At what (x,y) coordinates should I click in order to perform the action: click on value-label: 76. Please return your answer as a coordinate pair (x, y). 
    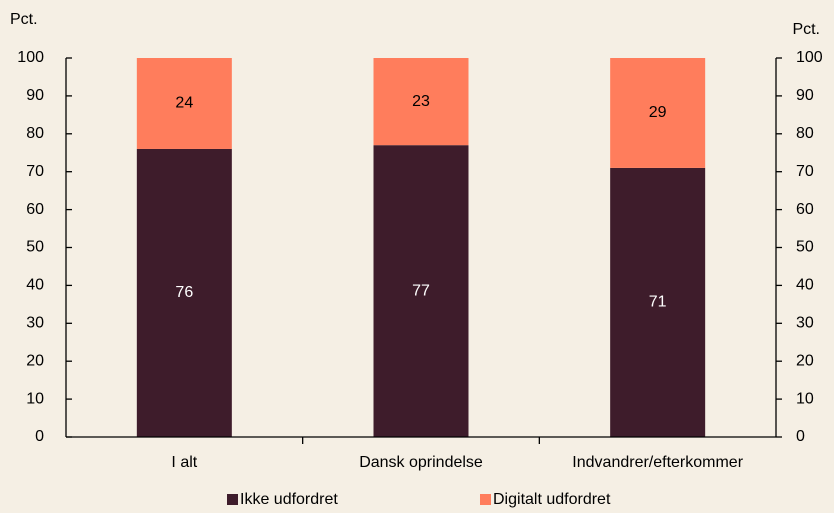
    Looking at the image, I should click on (184, 292).